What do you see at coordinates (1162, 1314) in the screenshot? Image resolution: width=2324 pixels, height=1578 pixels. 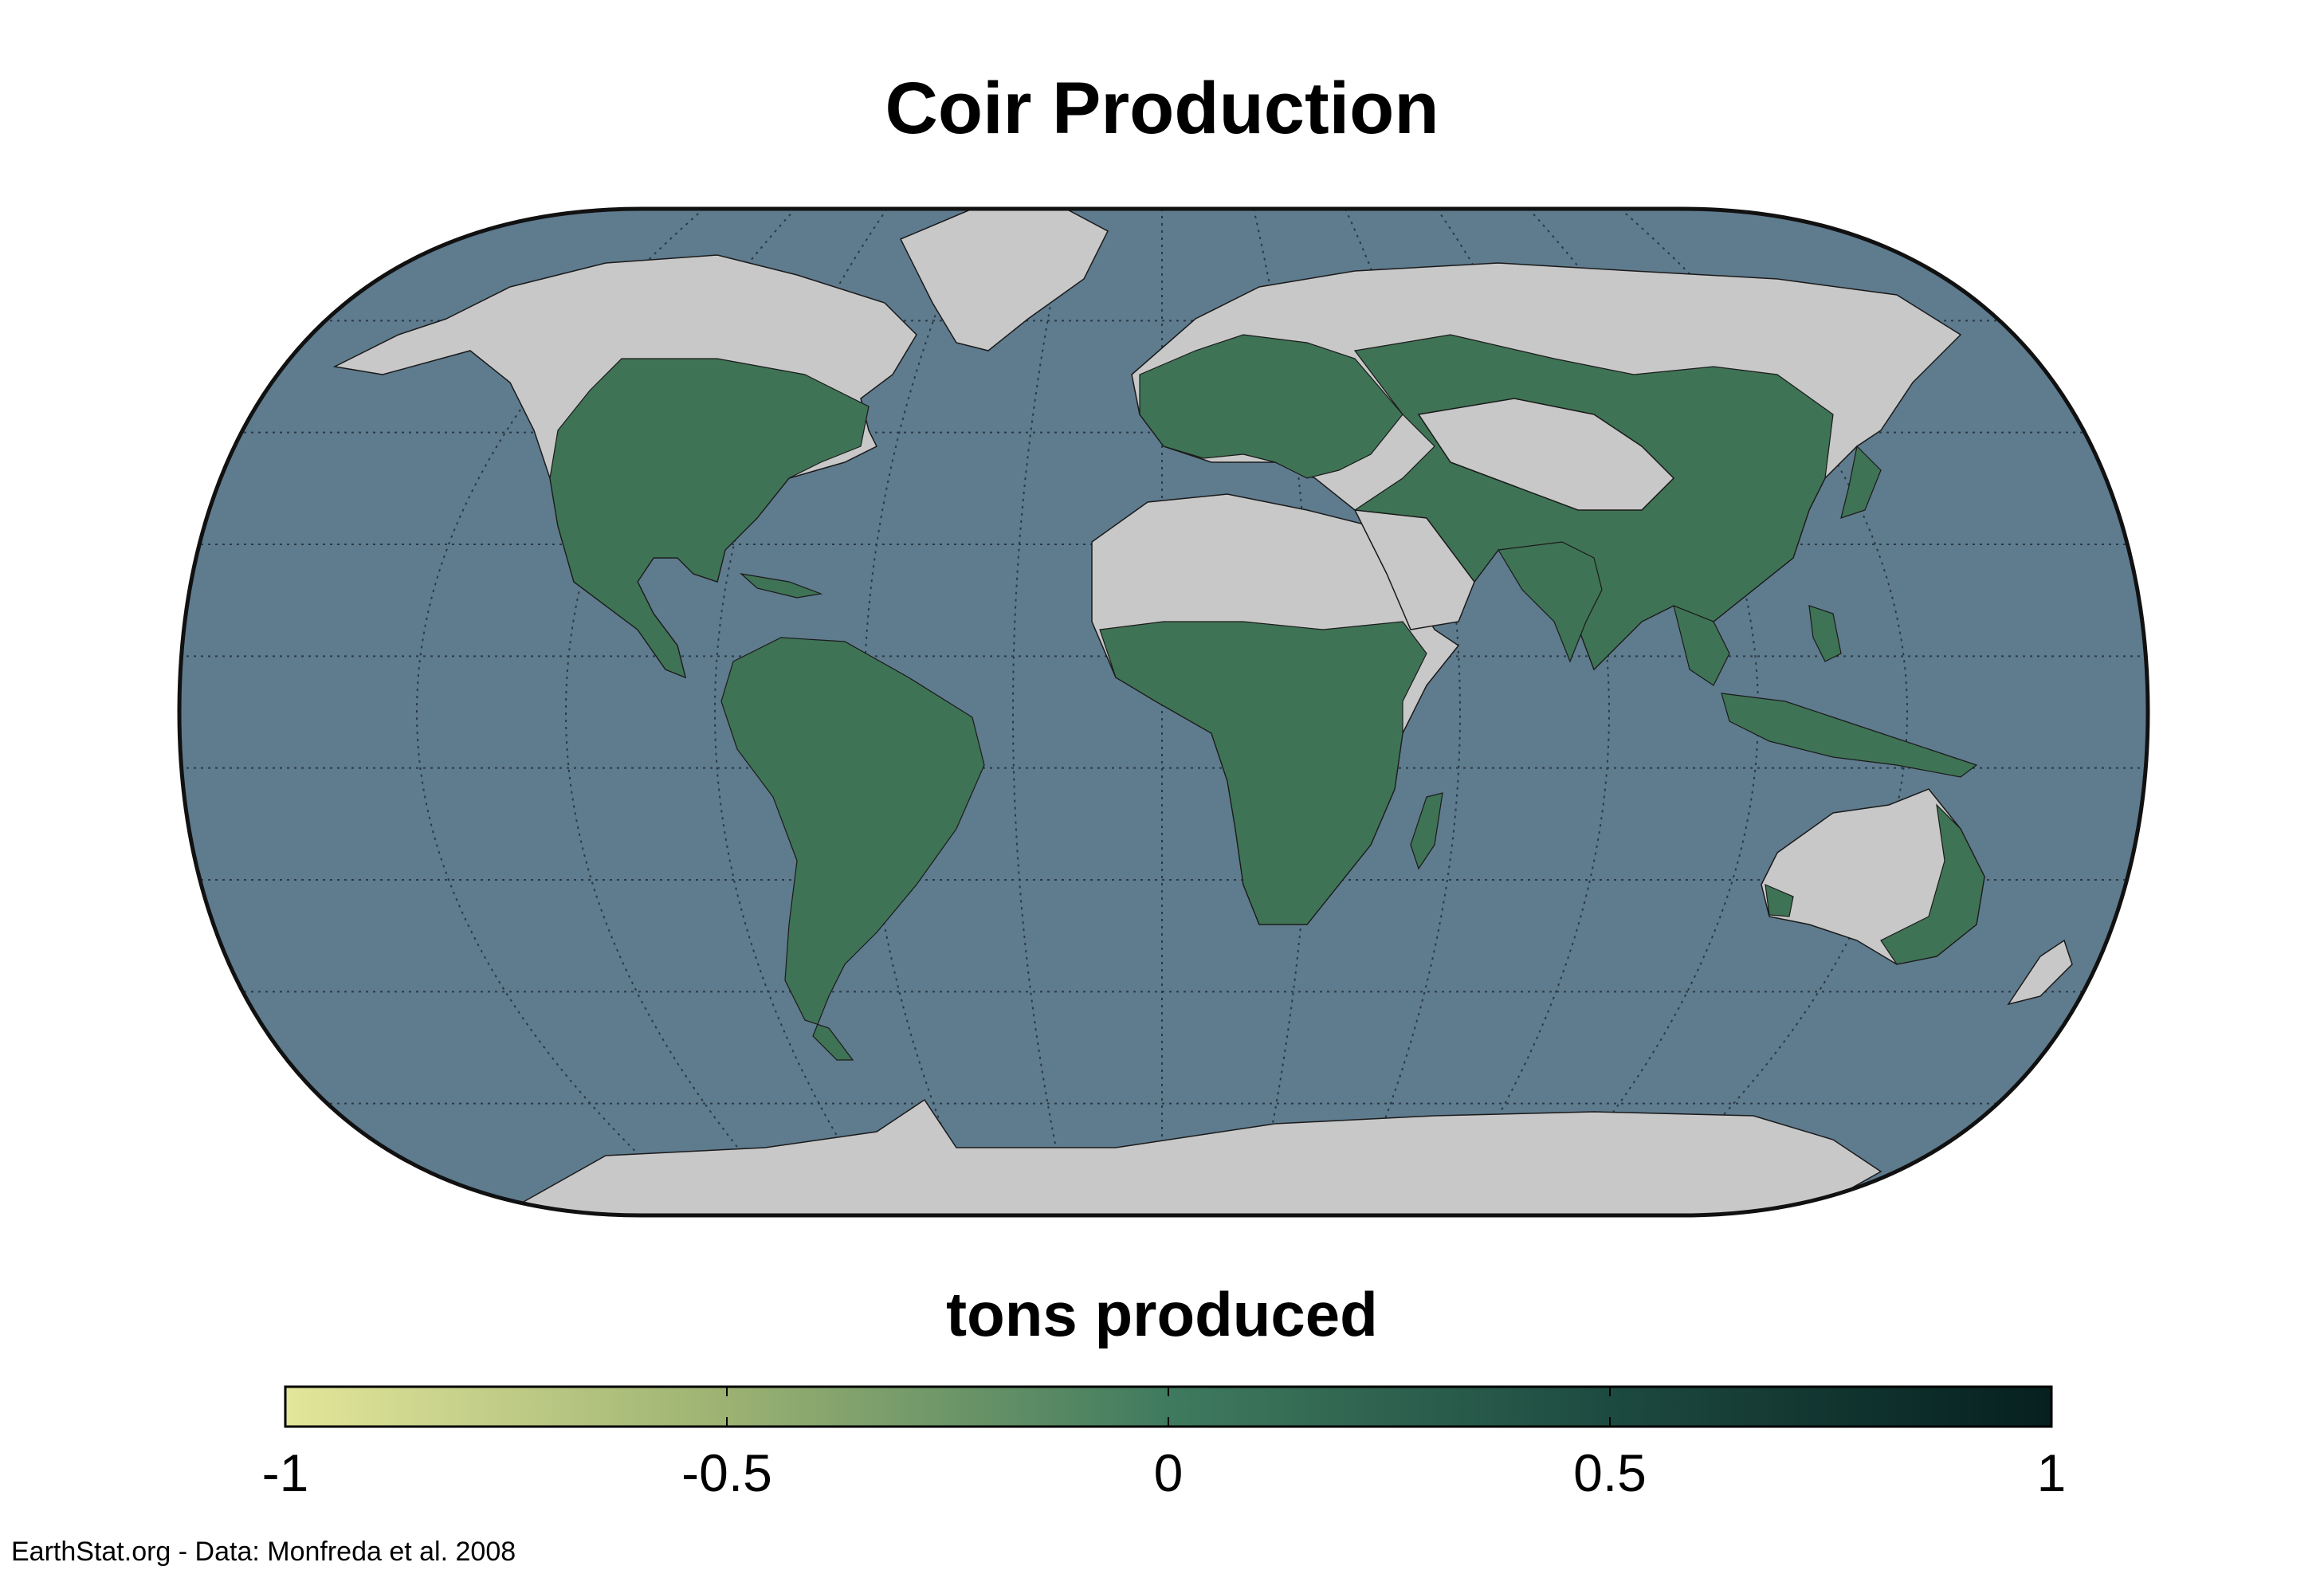 I see `colorbar-title: tons produced` at bounding box center [1162, 1314].